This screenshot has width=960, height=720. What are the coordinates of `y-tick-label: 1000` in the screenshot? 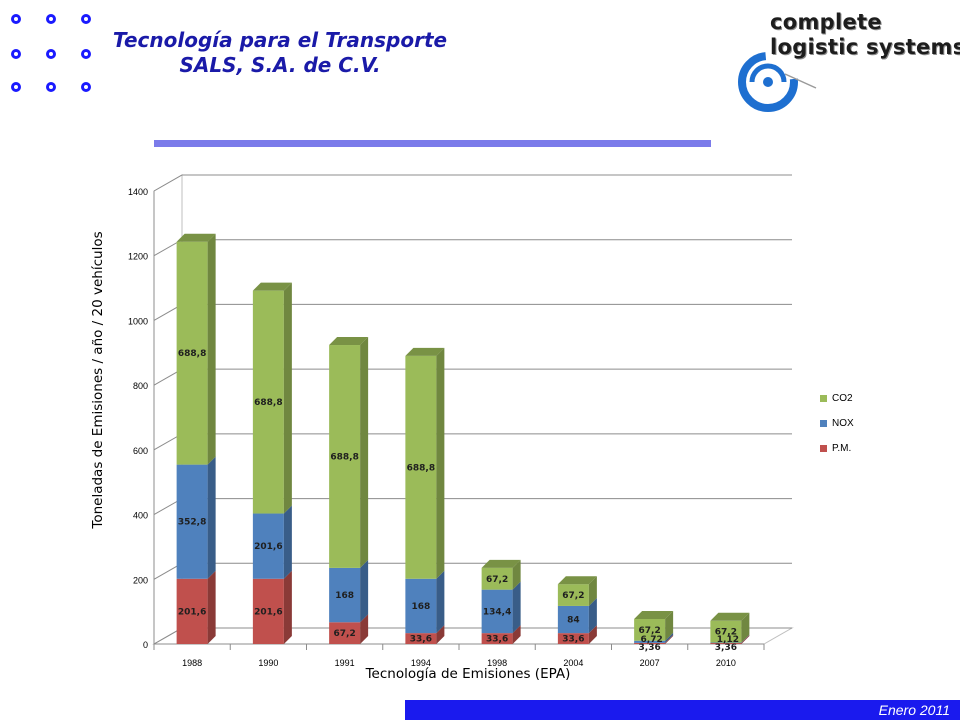 It's located at (138, 321).